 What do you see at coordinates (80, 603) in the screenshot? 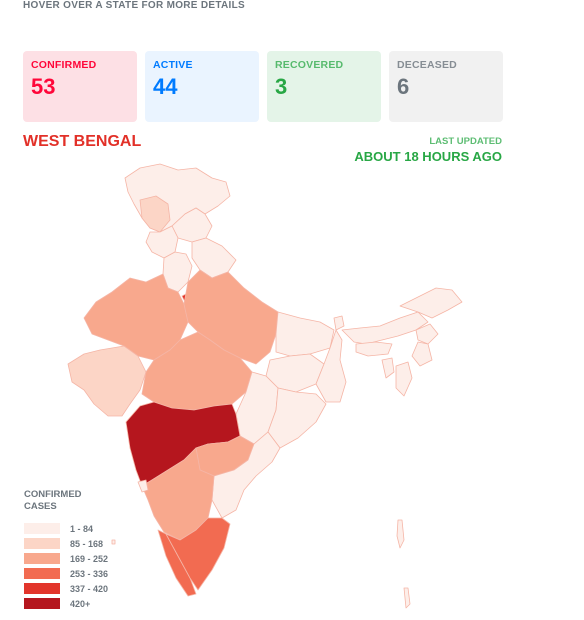
I see `legend-label: 420+` at bounding box center [80, 603].